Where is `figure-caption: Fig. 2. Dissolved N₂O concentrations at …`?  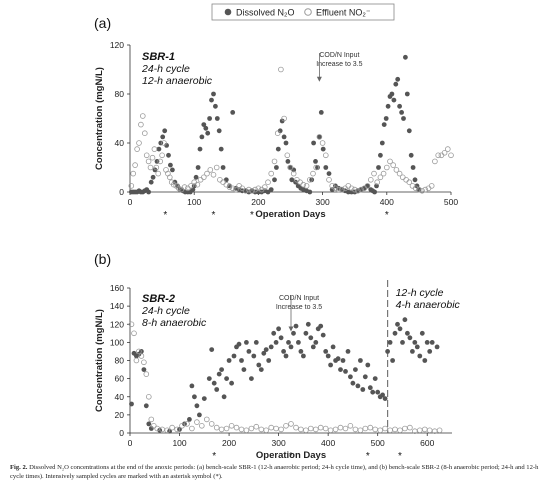 figure-caption: Fig. 2. Dissolved N₂O concentrations at … is located at coordinates (278, 472).